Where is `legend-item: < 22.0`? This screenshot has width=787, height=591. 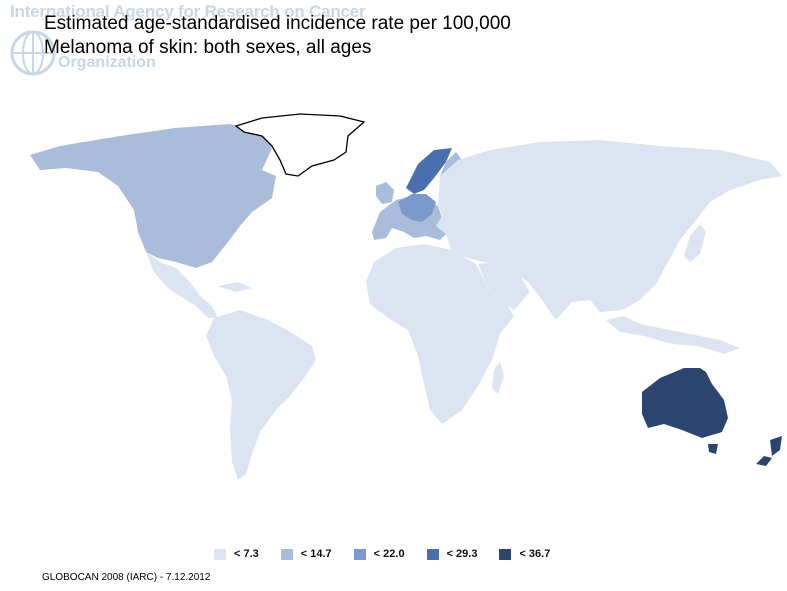 legend-item: < 22.0 is located at coordinates (379, 554).